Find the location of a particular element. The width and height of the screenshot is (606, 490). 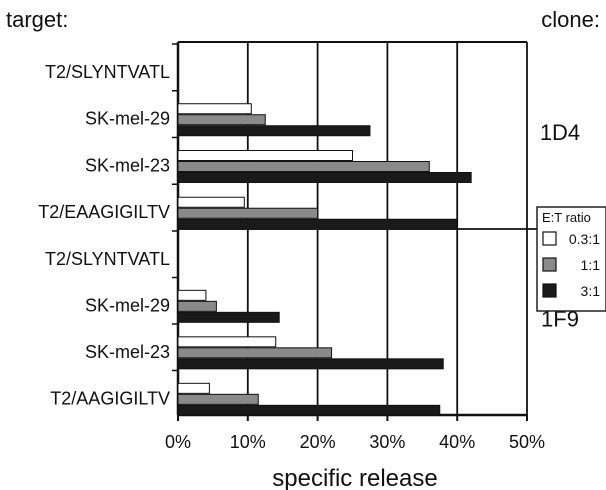

x-axis-title: specific release is located at coordinates (354, 477).